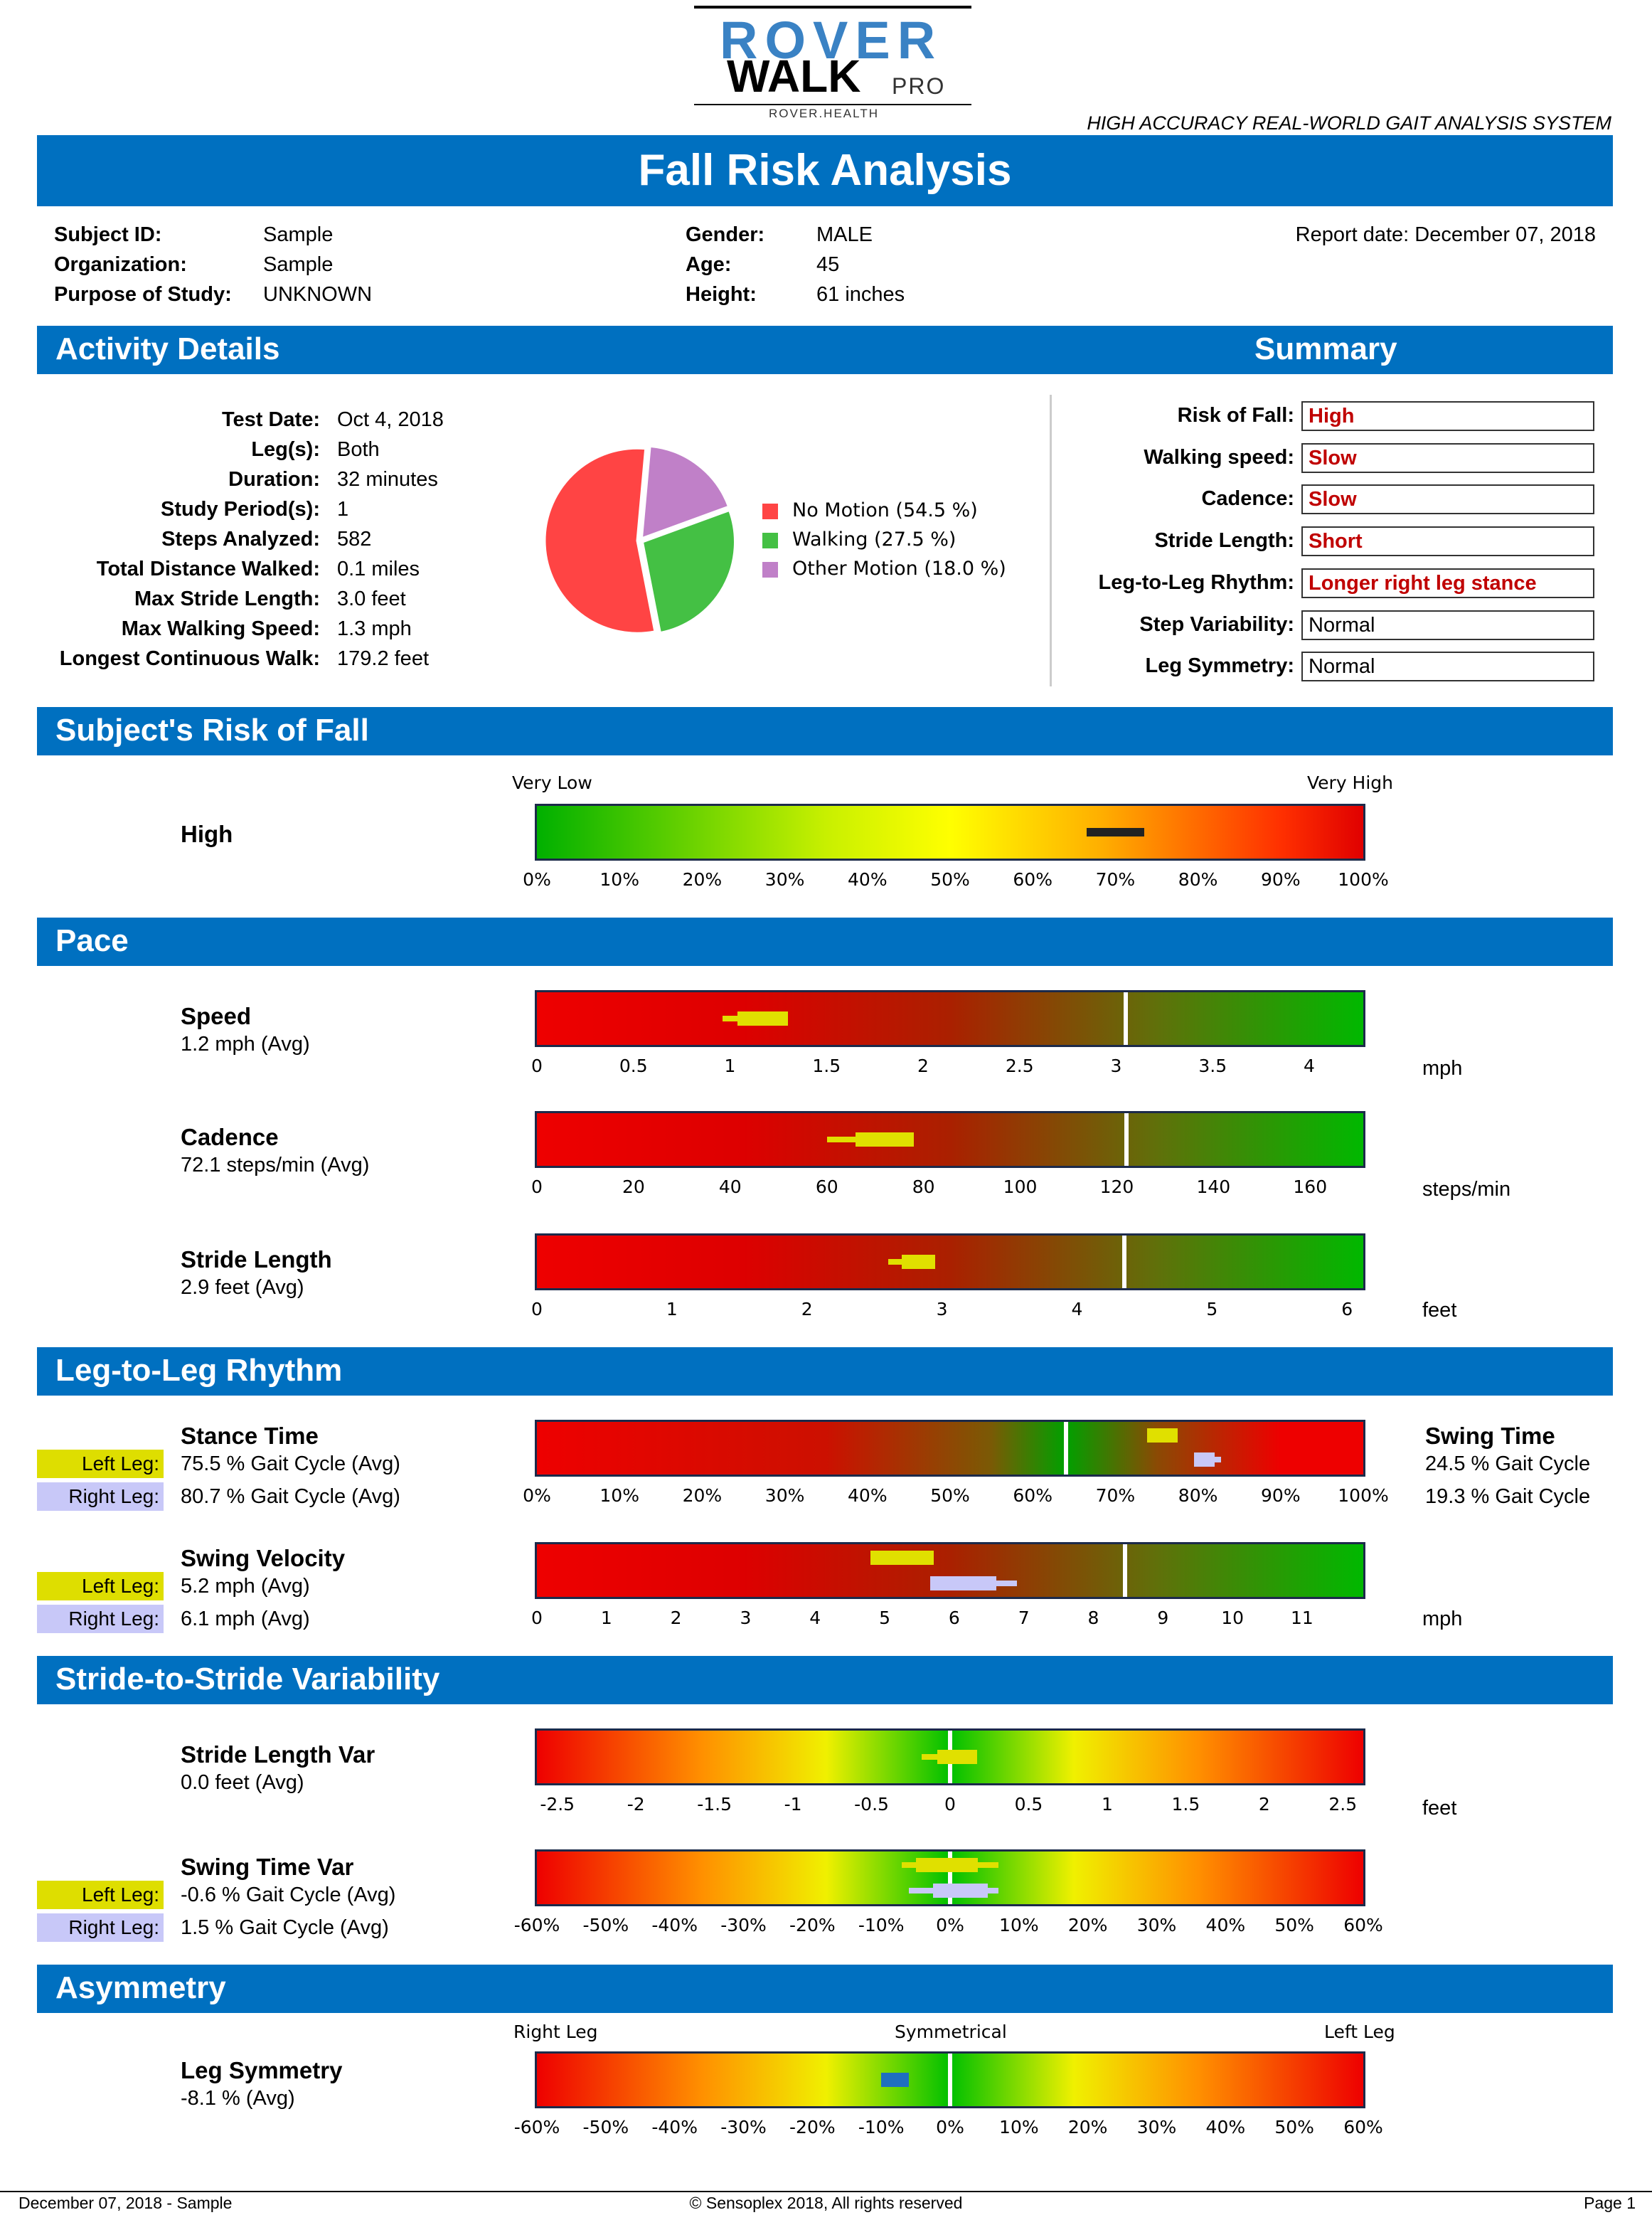 This screenshot has height=2215, width=1652. Describe the element at coordinates (950, 2080) in the screenshot. I see `symmetry-threshold-line` at that location.